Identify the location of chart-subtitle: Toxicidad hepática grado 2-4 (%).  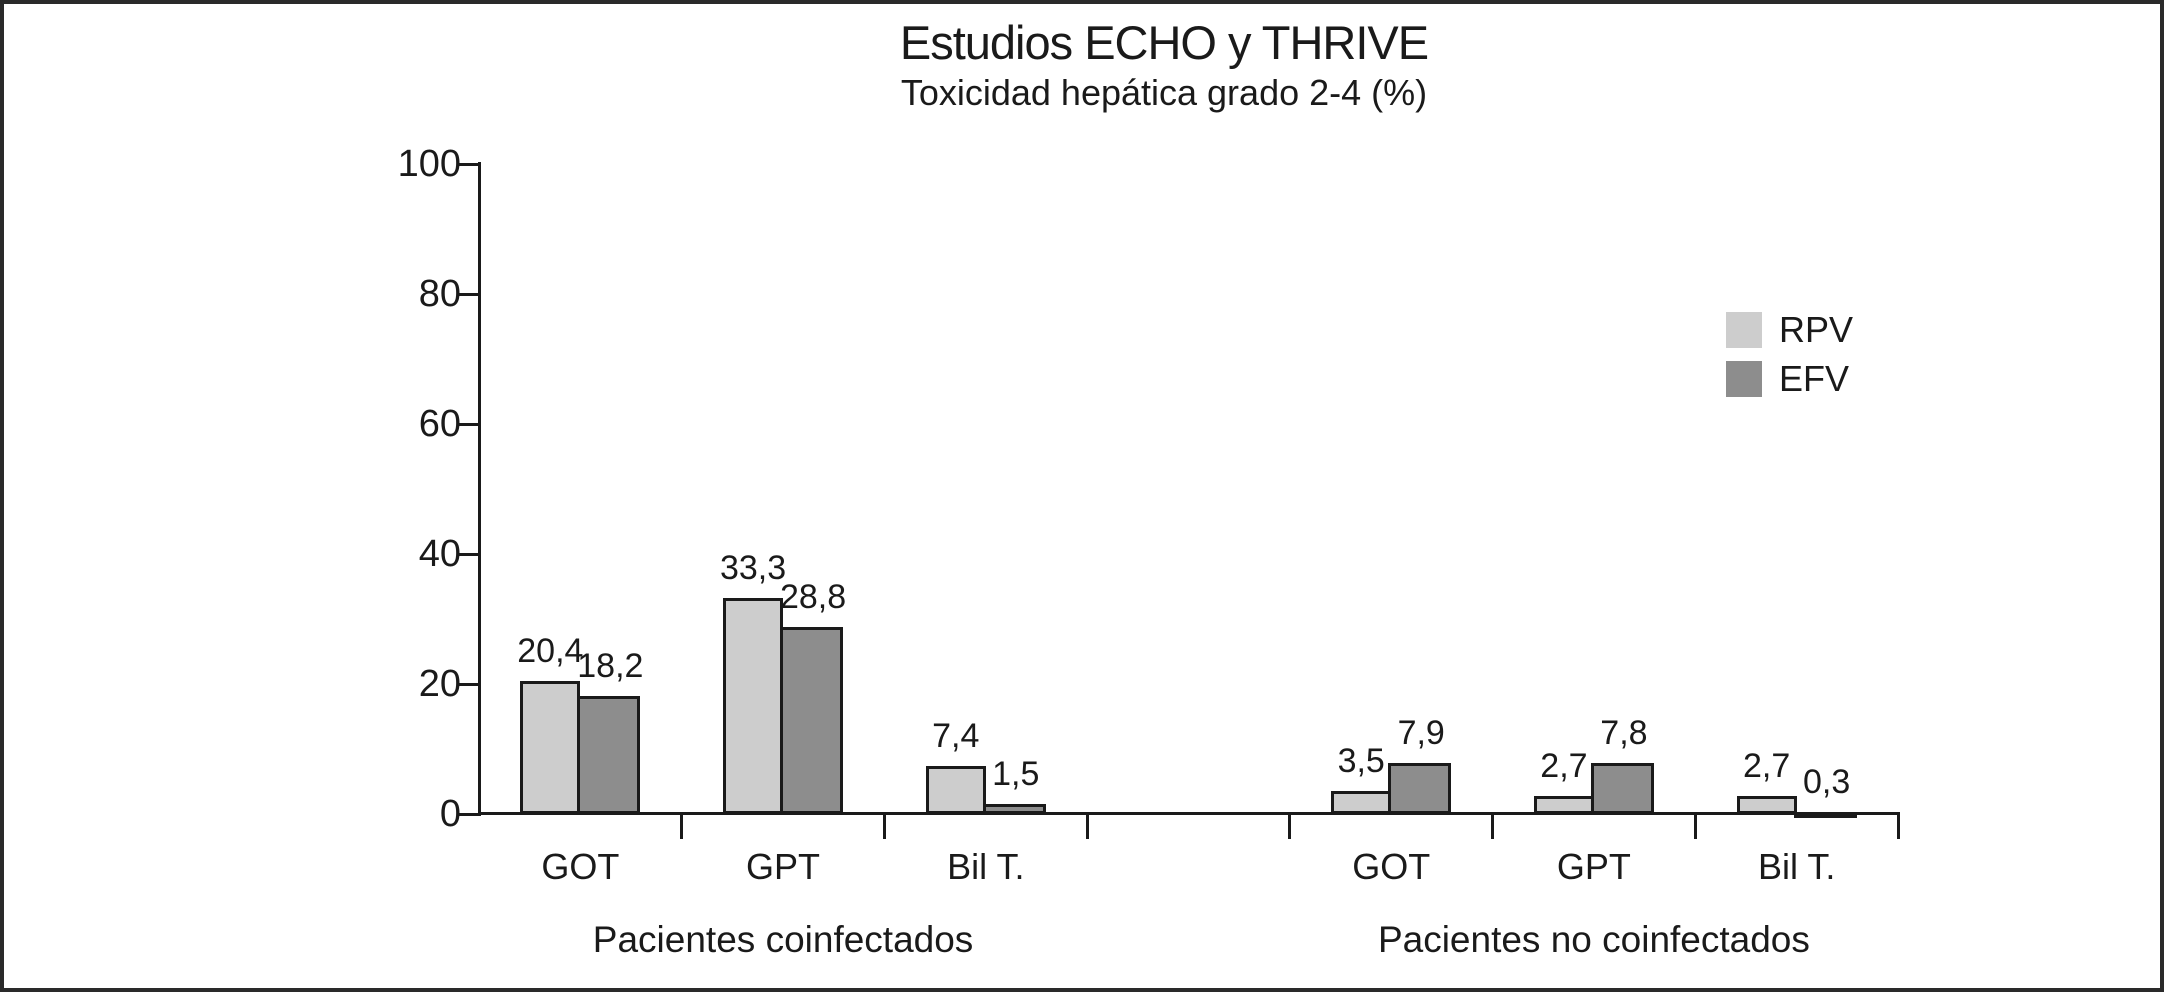
(1164, 92).